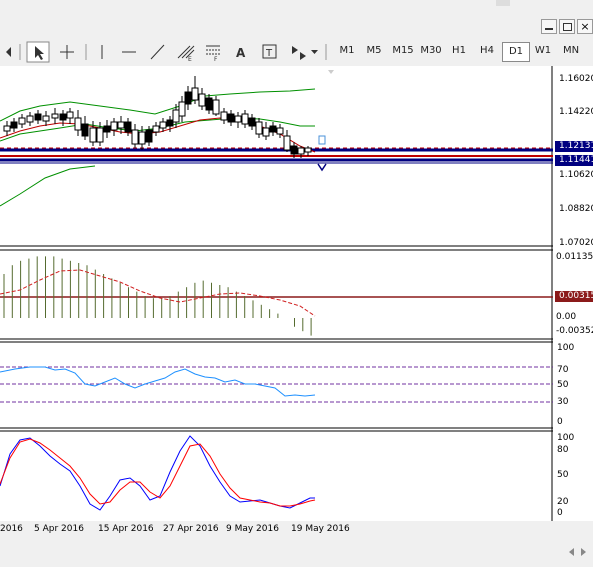 The height and width of the screenshot is (567, 593). I want to click on close-icon: ×, so click(585, 26).